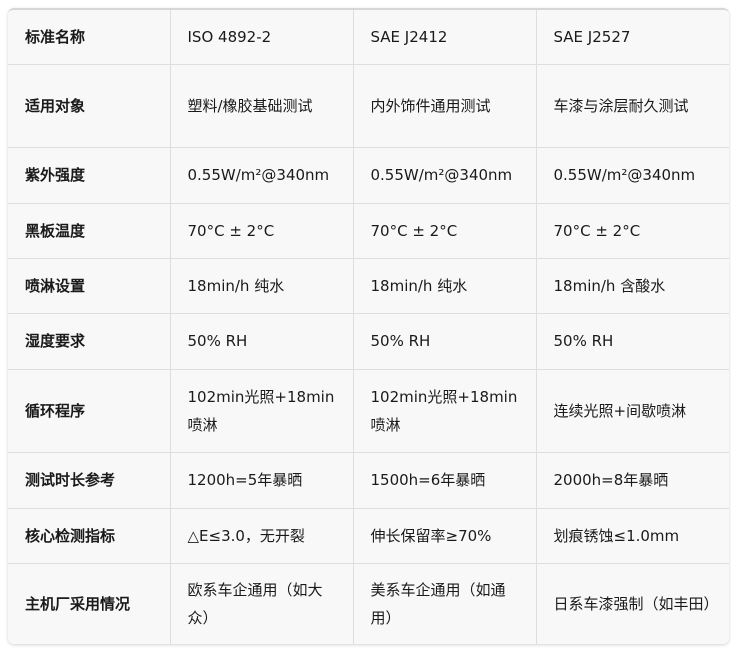 The image size is (738, 650). I want to click on table-row: 测试时长参考 1200h=5年暴晒 1500h=6年暴晒 2000h=8年暴晒, so click(368, 480).